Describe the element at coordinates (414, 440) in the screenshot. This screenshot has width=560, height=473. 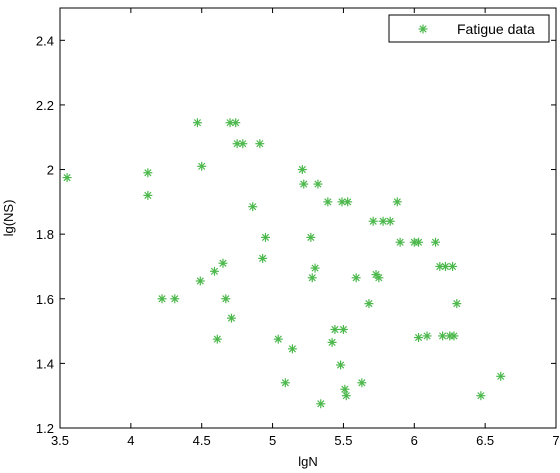
I see `x-tick-label: 6` at that location.